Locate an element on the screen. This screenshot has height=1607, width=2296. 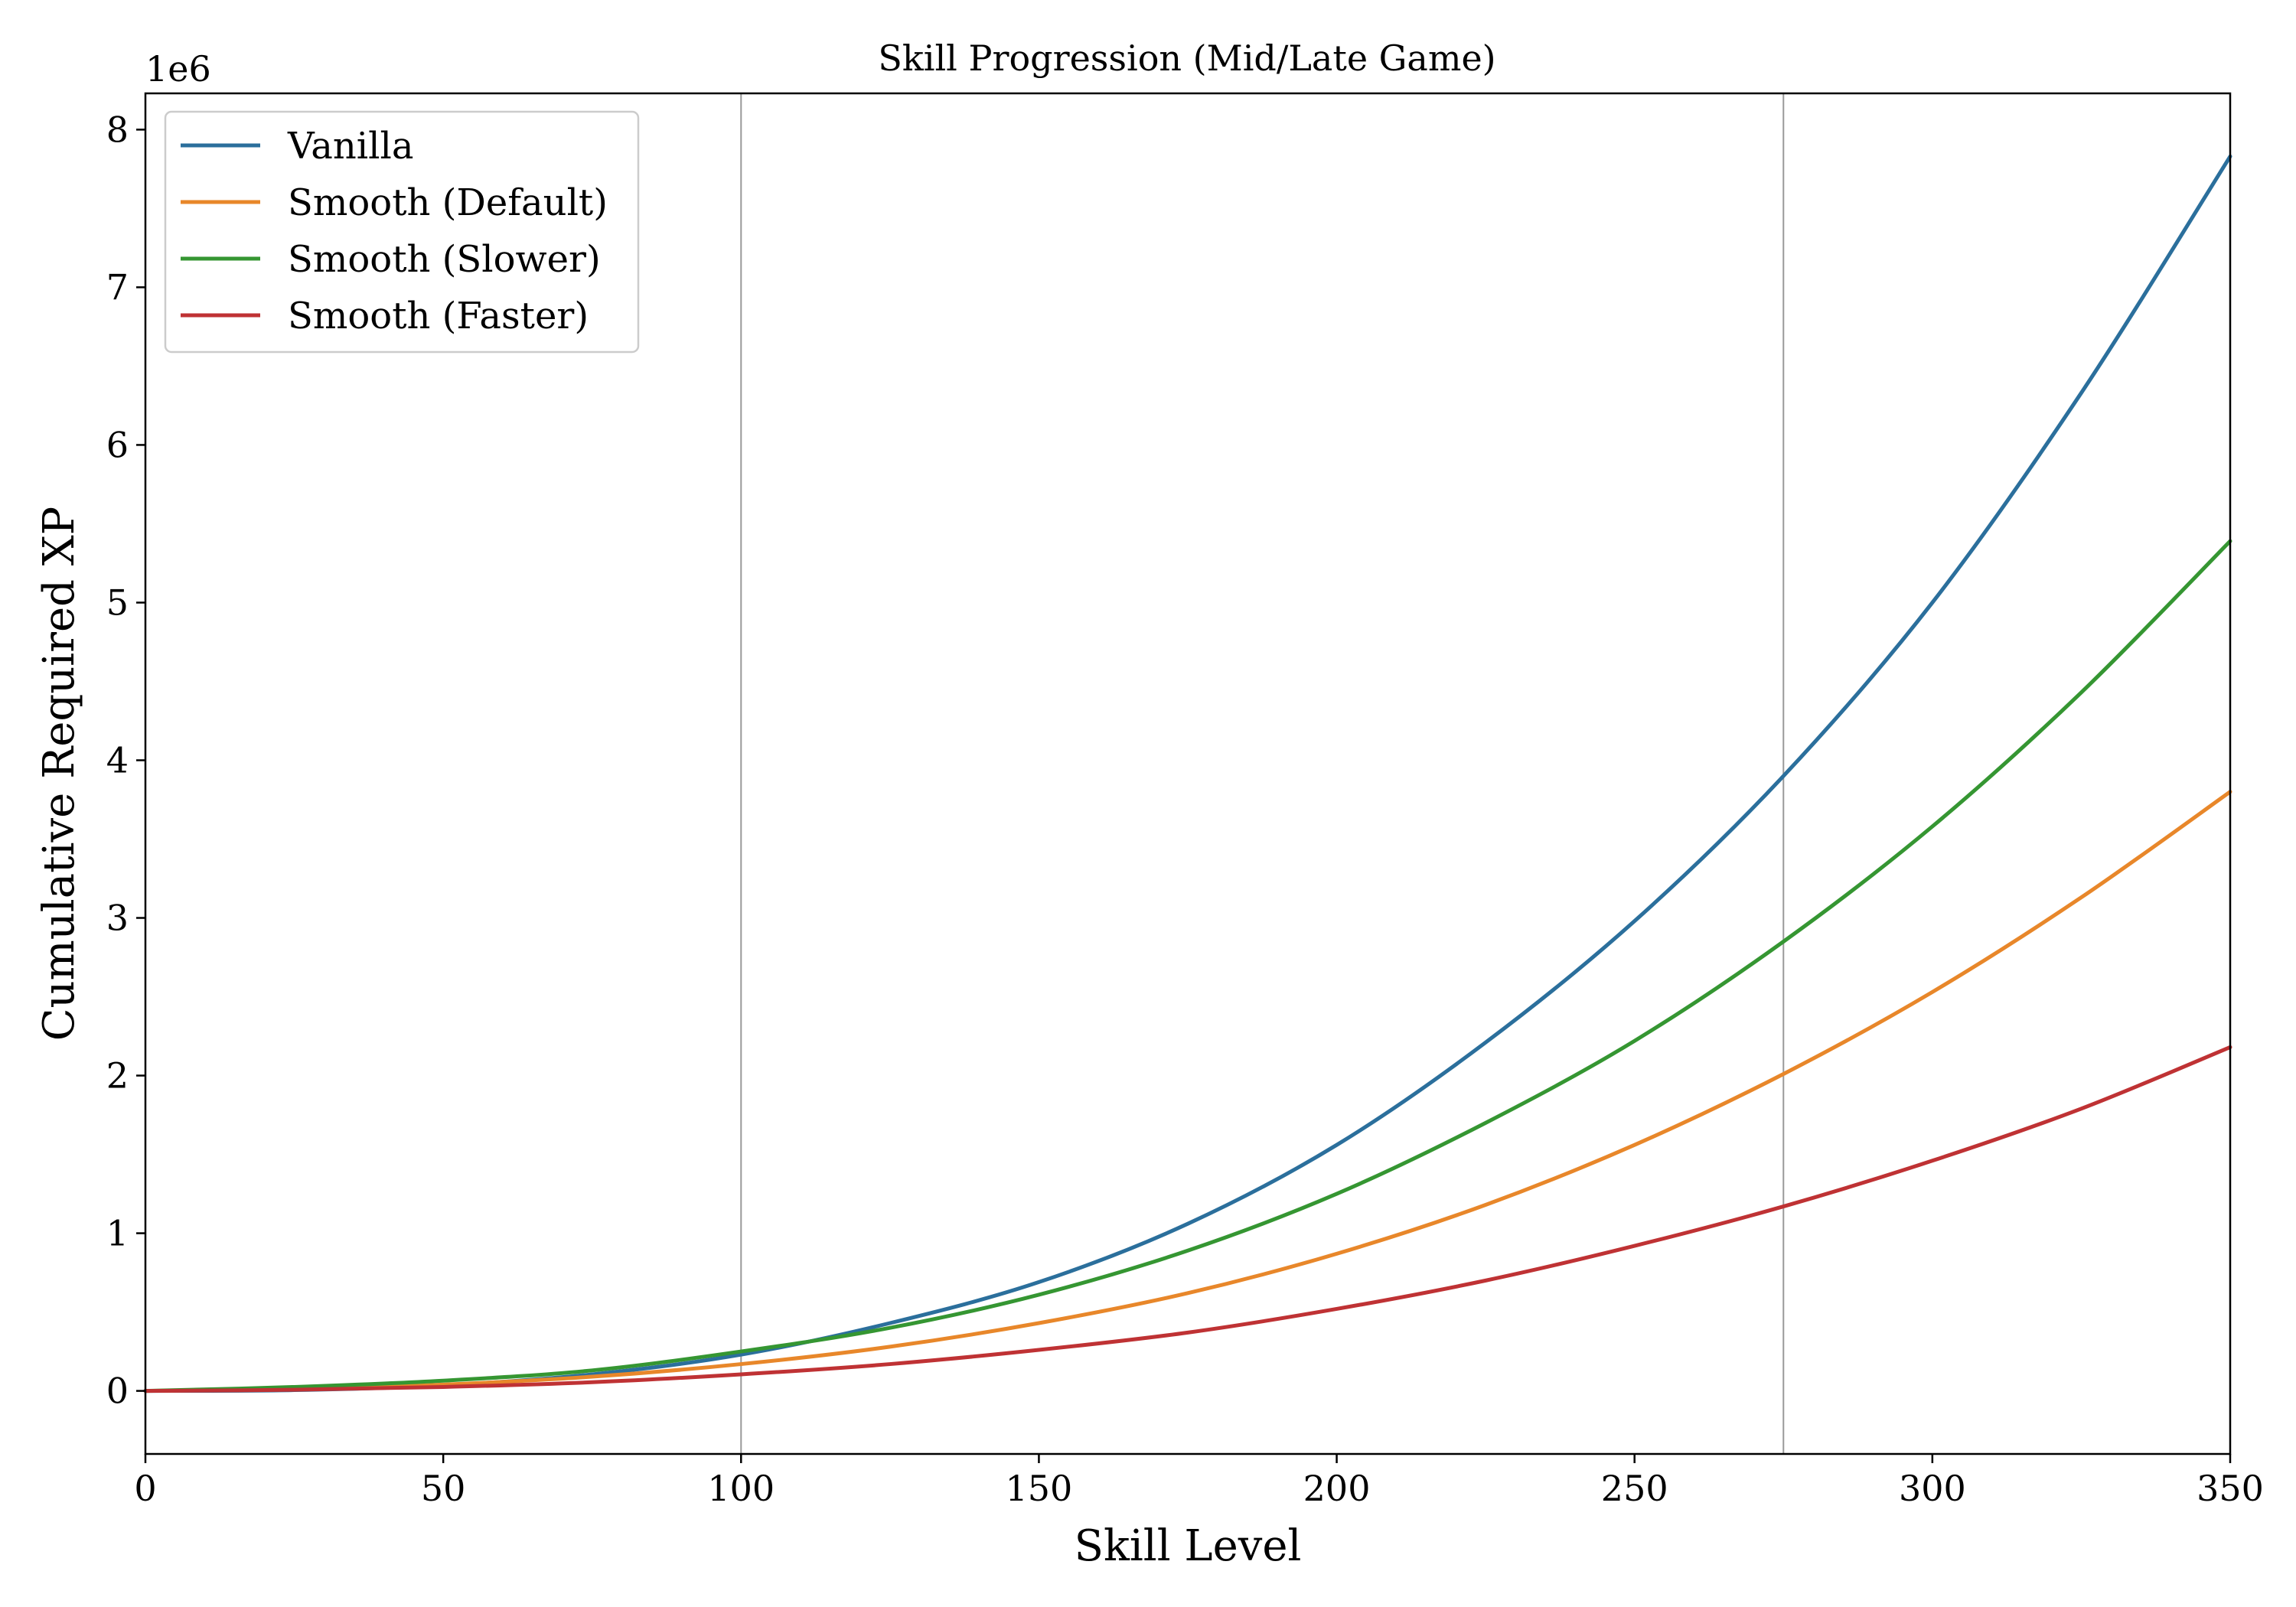
x-tick-label-4: 200 is located at coordinates (1337, 1488).